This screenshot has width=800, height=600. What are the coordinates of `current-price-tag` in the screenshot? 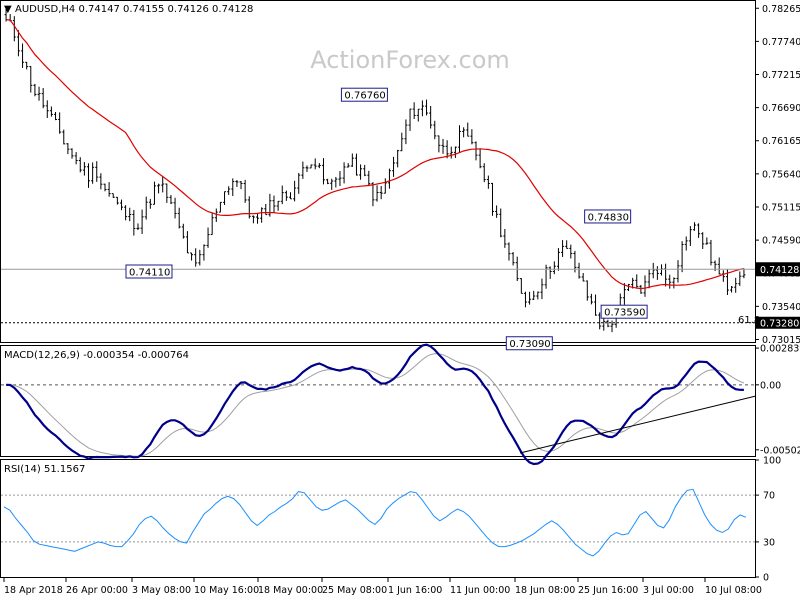 It's located at (778, 269).